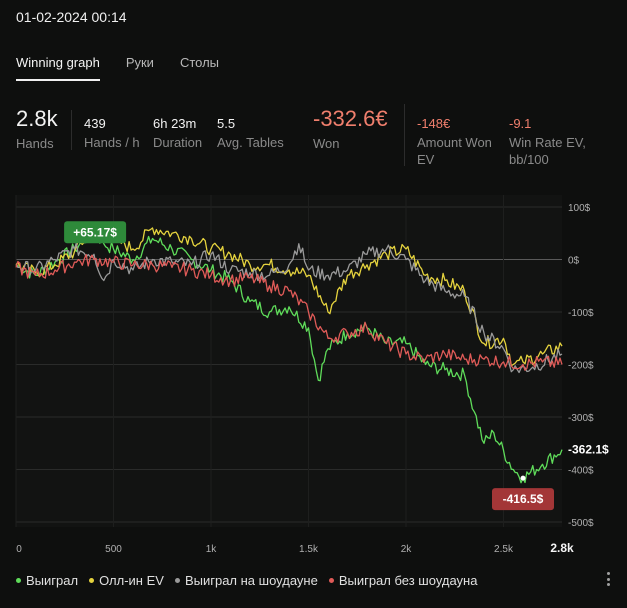  I want to click on stat-win-rate-ev: -9.1 Win Rate EV, bb/100, so click(547, 142).